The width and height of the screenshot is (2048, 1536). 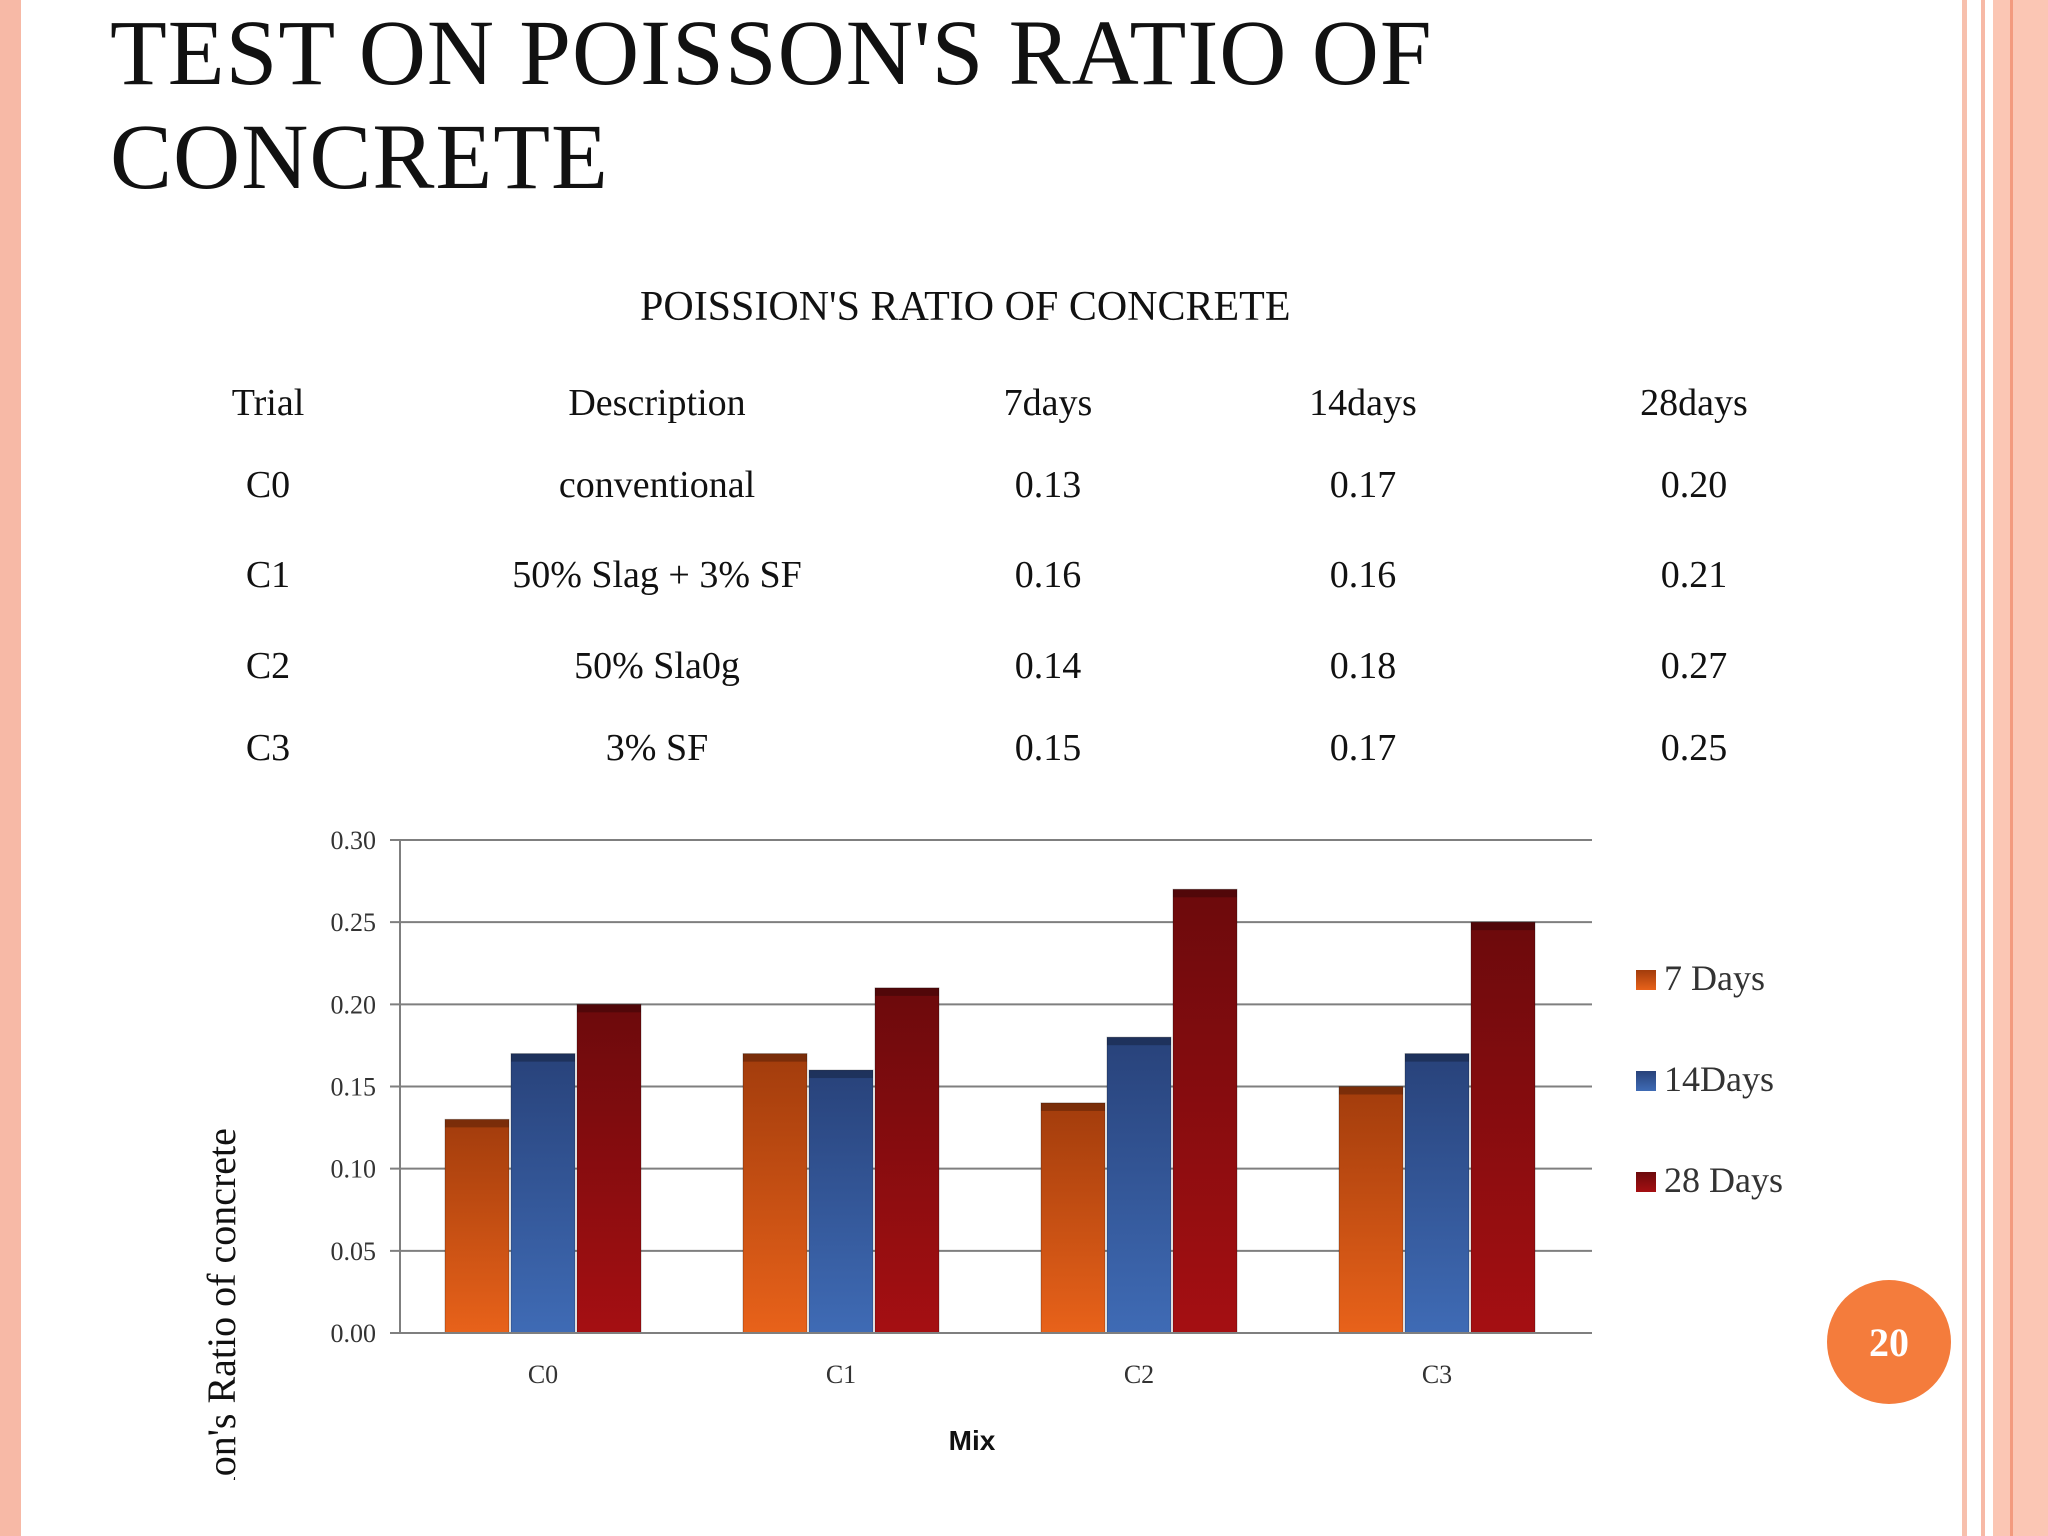 I want to click on table-cell: C2, so click(x=268, y=666).